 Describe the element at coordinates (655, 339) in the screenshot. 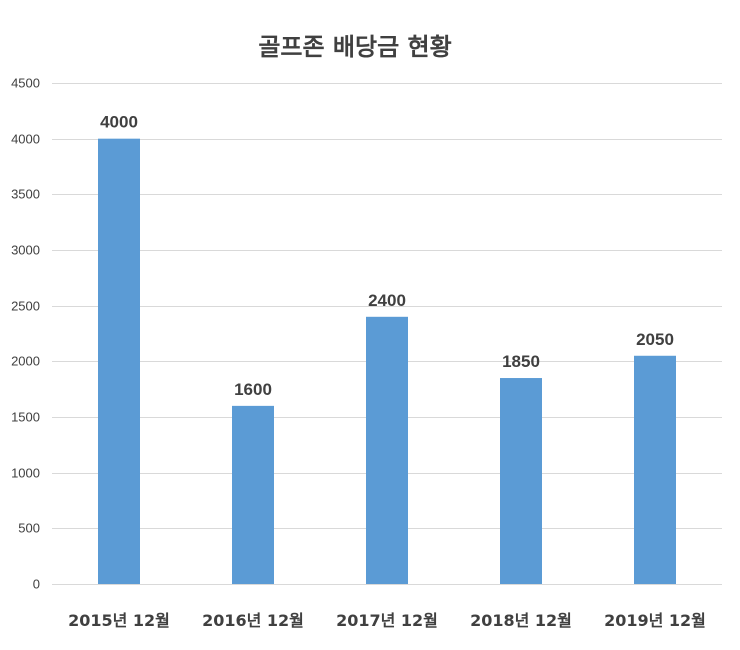

I see `data-label: 2050` at that location.